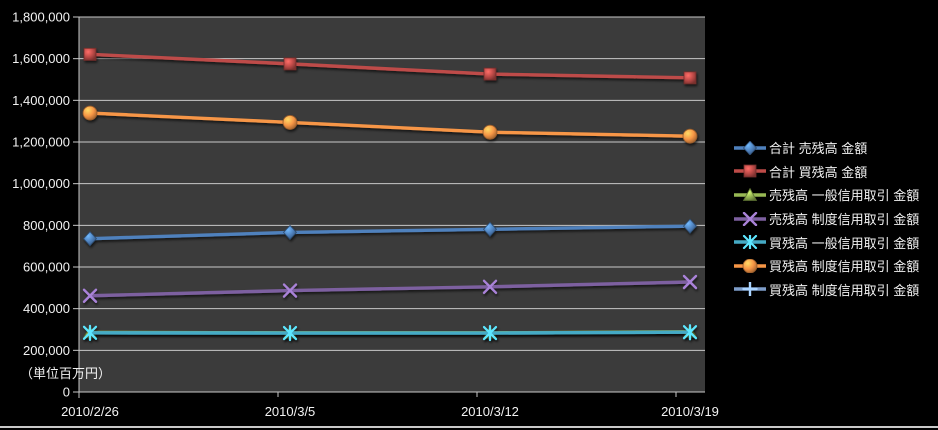  Describe the element at coordinates (690, 411) in the screenshot. I see `svg-text: 2010/3/19` at that location.